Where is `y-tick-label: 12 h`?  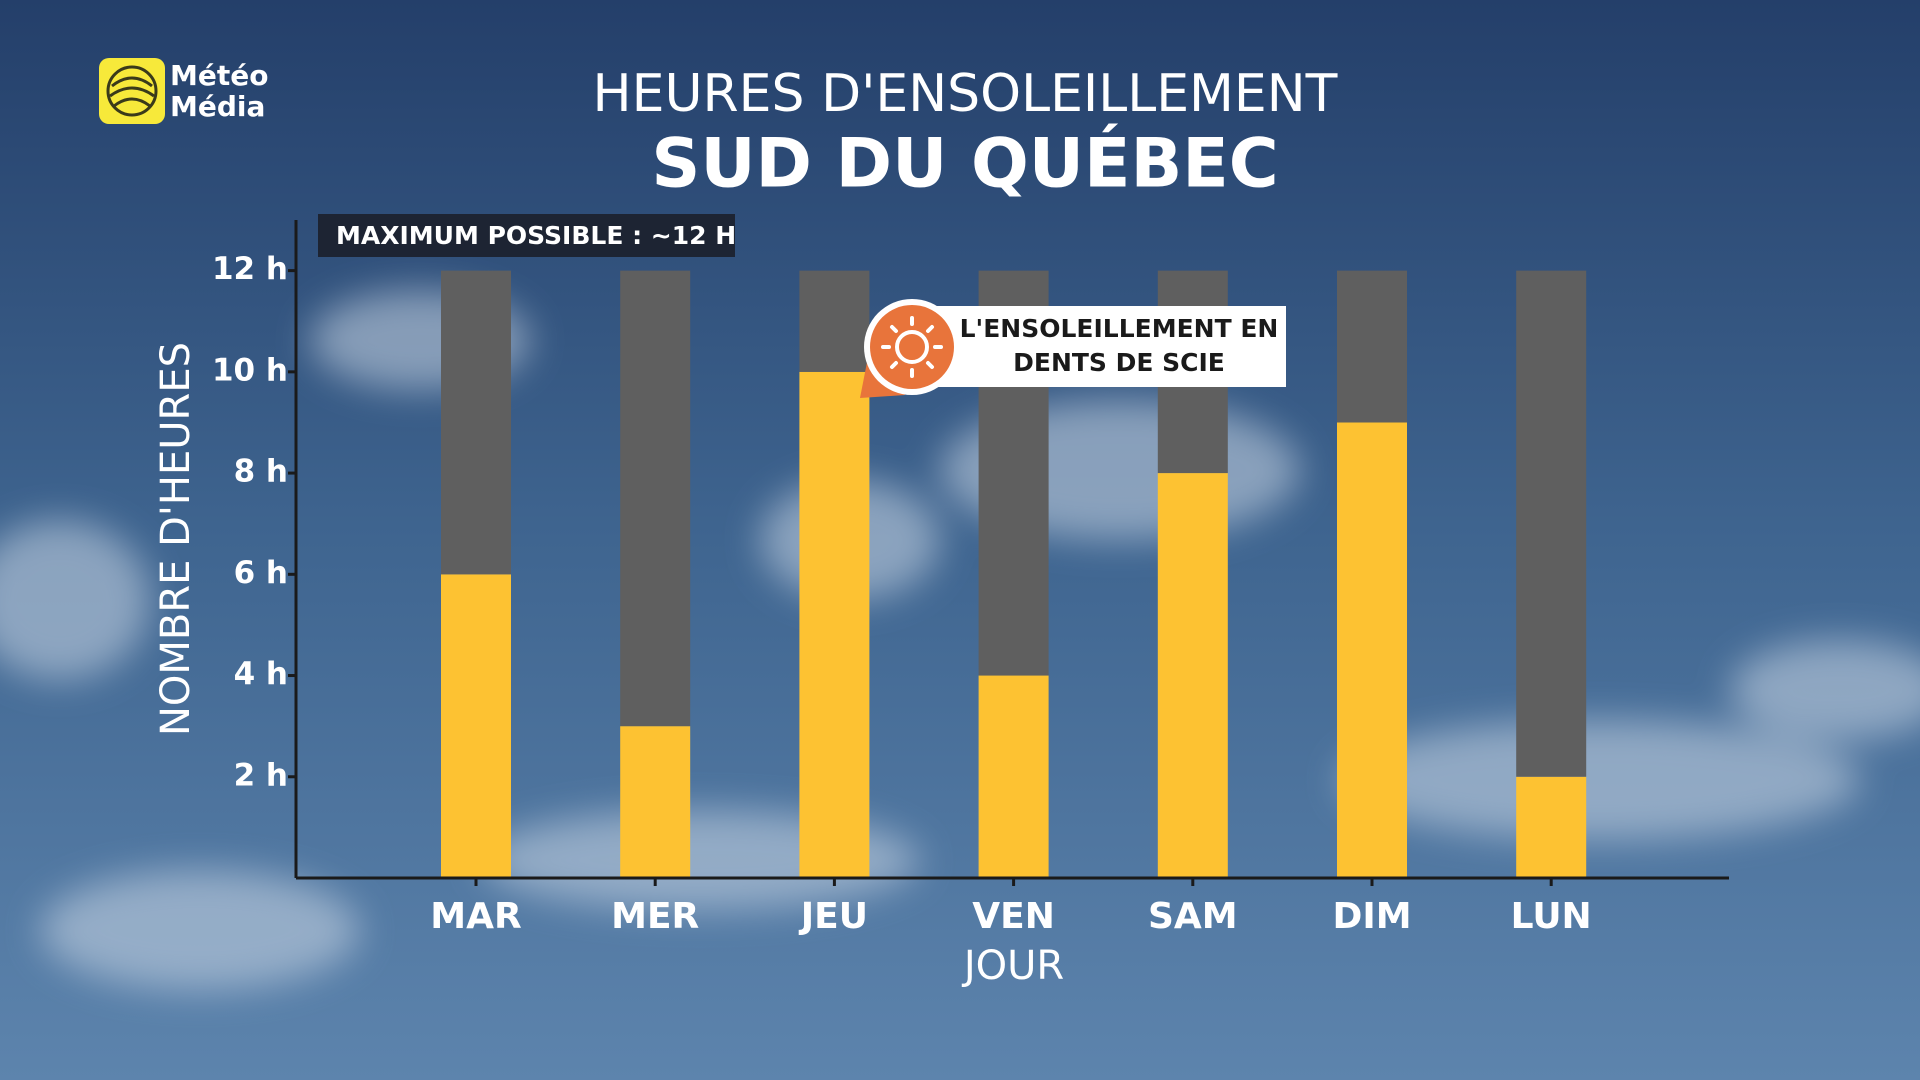
y-tick-label: 12 h is located at coordinates (250, 269).